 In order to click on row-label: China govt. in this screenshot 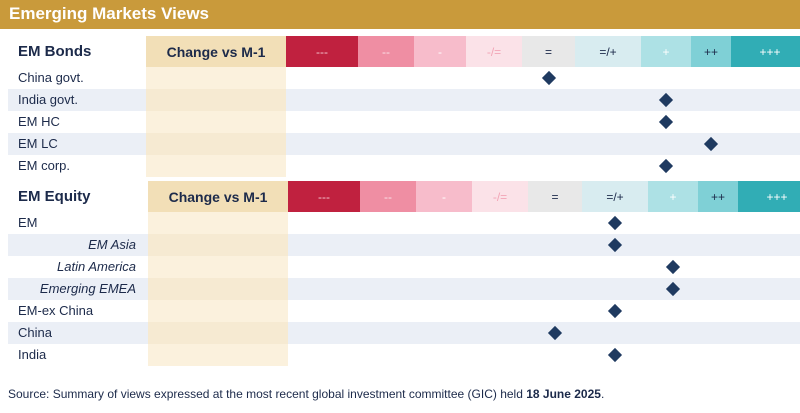, I will do `click(51, 77)`.